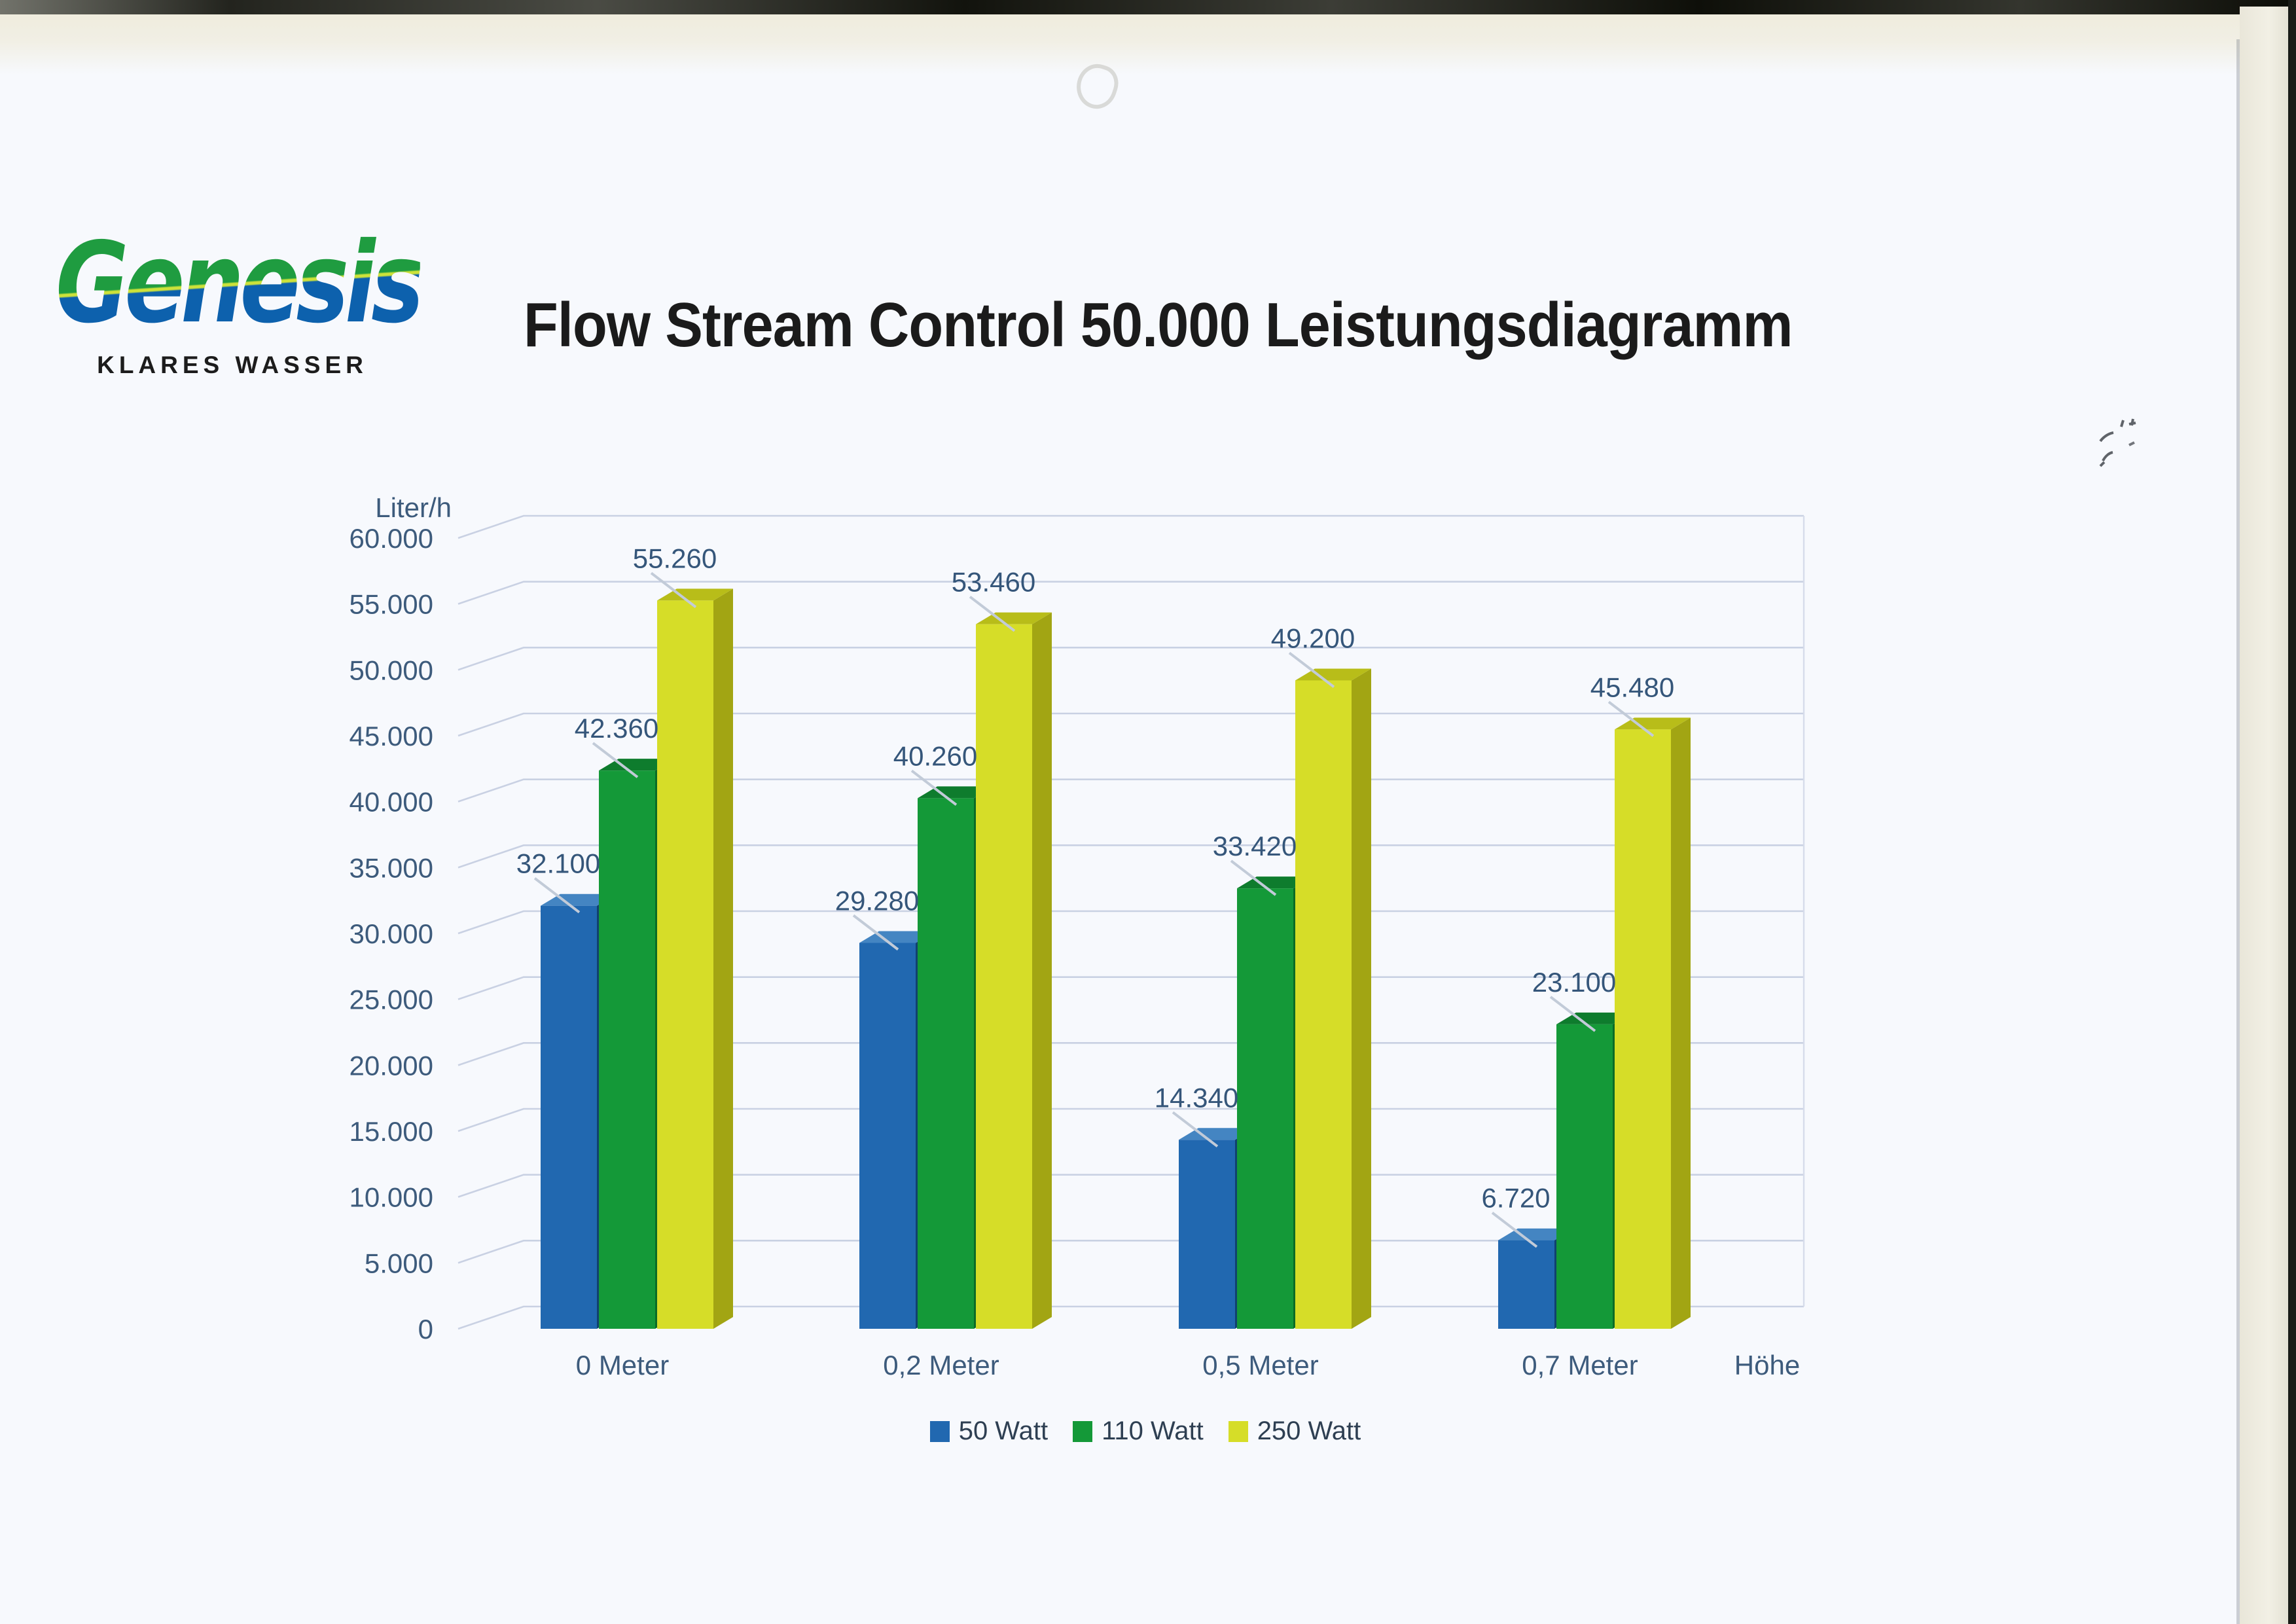  I want to click on data-label: 55.260, so click(675, 558).